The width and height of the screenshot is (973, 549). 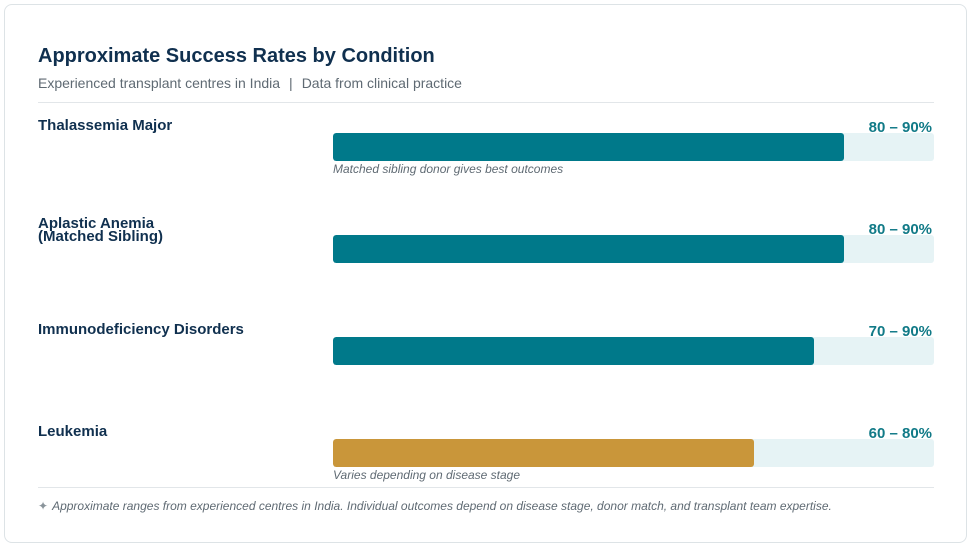 I want to click on bar-track-thalassemia, so click(x=633, y=147).